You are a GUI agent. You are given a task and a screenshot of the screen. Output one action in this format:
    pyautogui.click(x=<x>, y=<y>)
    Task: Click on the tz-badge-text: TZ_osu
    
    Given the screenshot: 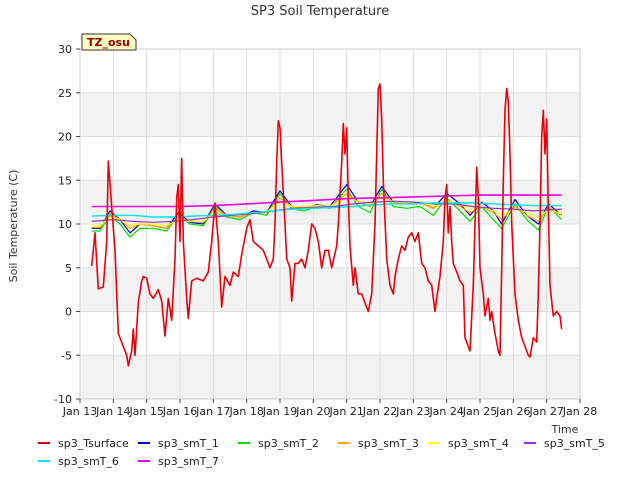 What is the action you would take?
    pyautogui.click(x=108, y=42)
    